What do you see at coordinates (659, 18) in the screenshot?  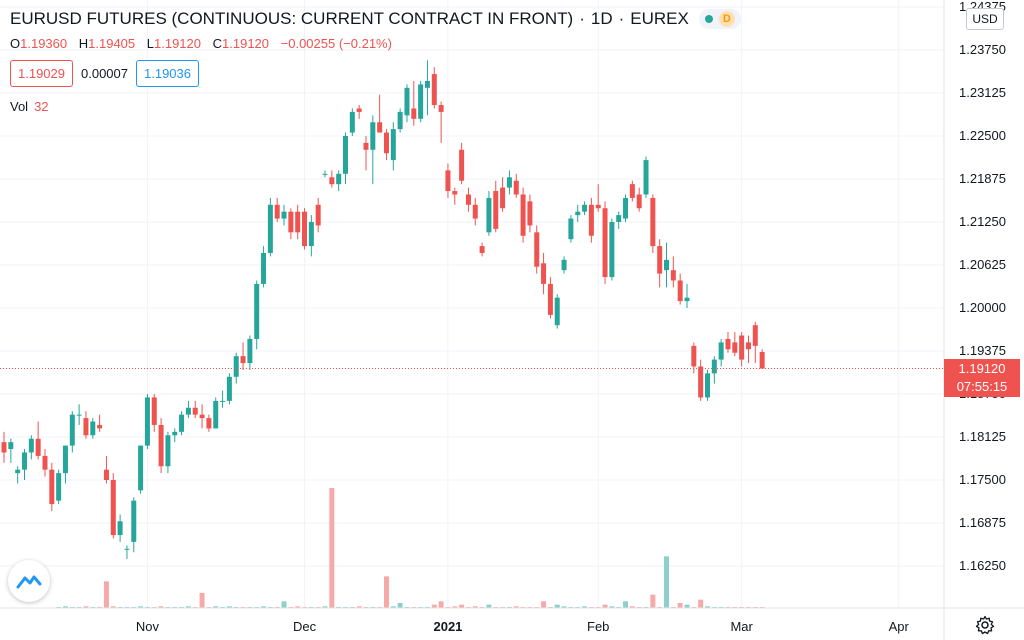 I see `exchange-label: EUREX` at bounding box center [659, 18].